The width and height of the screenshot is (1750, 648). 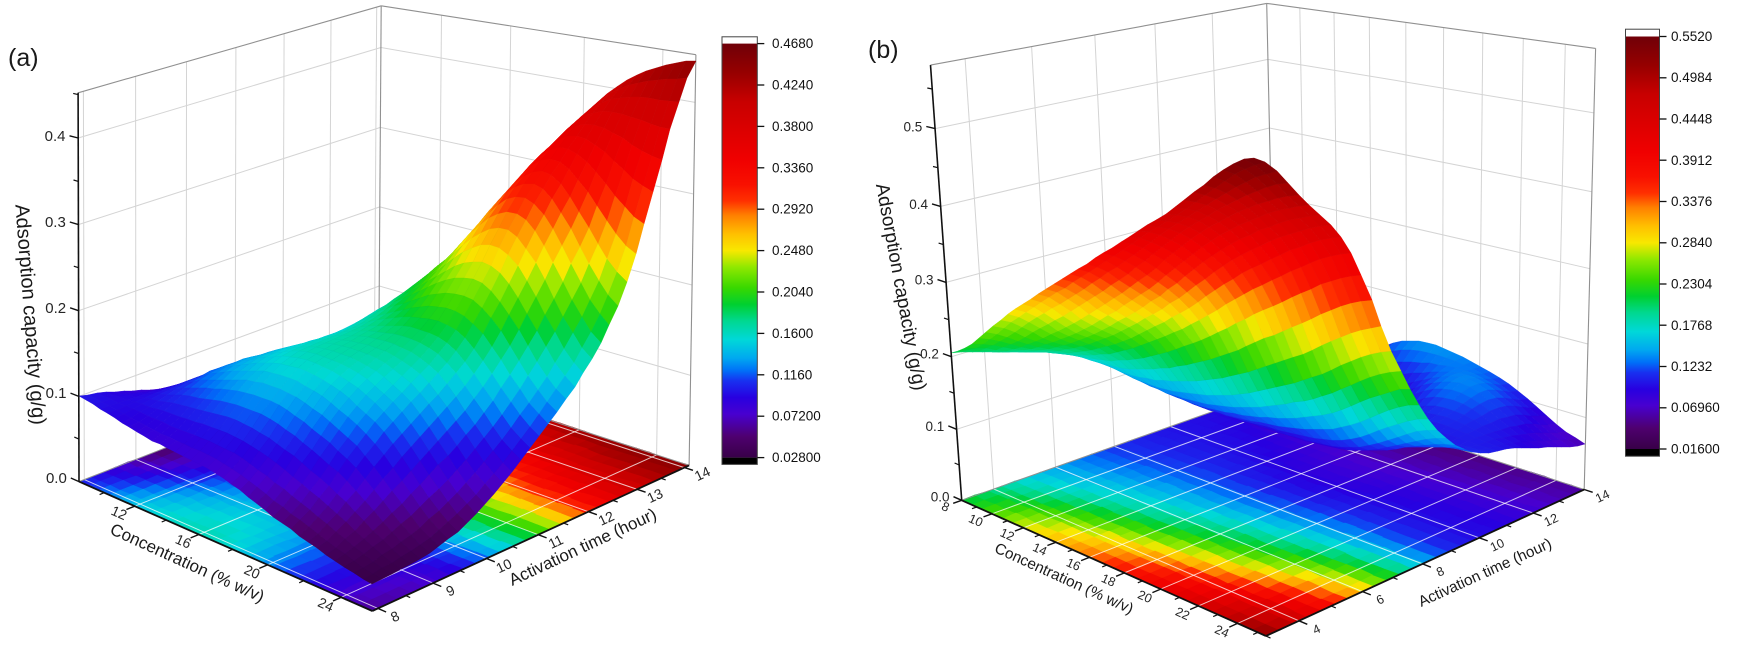 What do you see at coordinates (1691, 201) in the screenshot?
I see `svg-text: 0.3376` at bounding box center [1691, 201].